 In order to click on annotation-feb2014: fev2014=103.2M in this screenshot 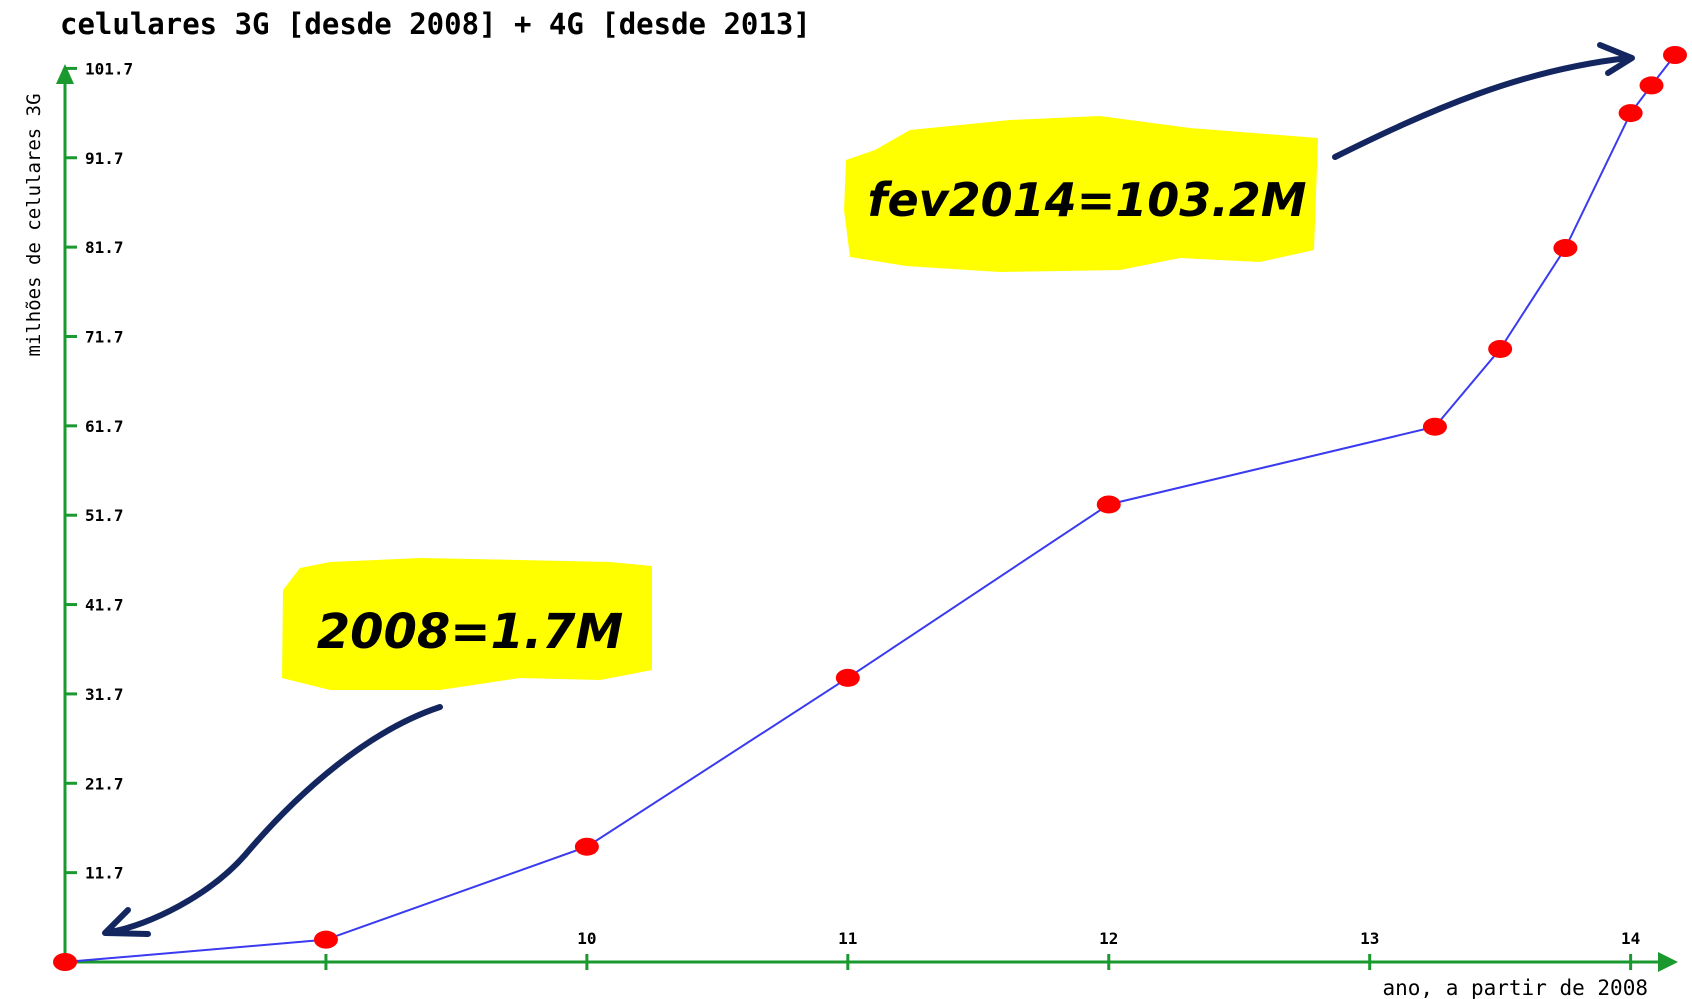, I will do `click(1239, 157)`.